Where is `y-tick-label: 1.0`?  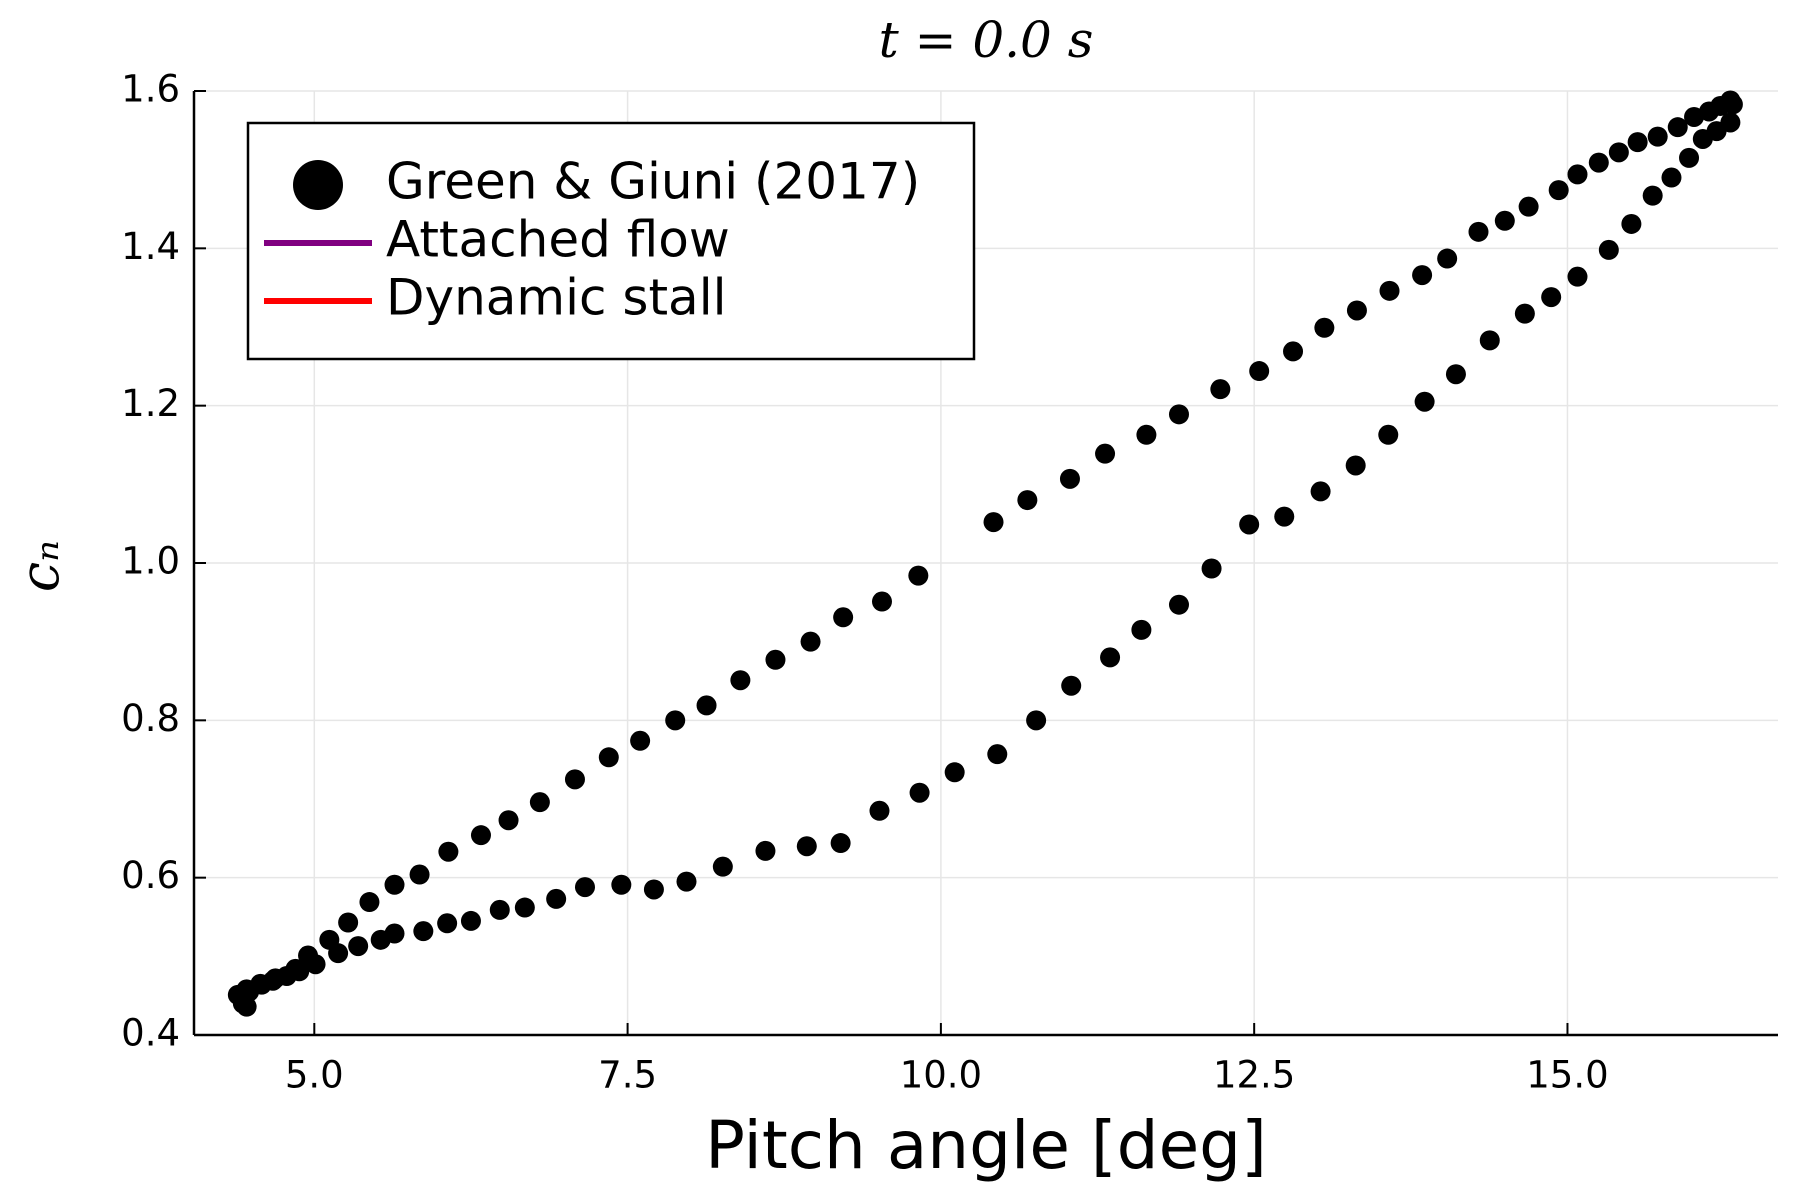 y-tick-label: 1.0 is located at coordinates (150, 561).